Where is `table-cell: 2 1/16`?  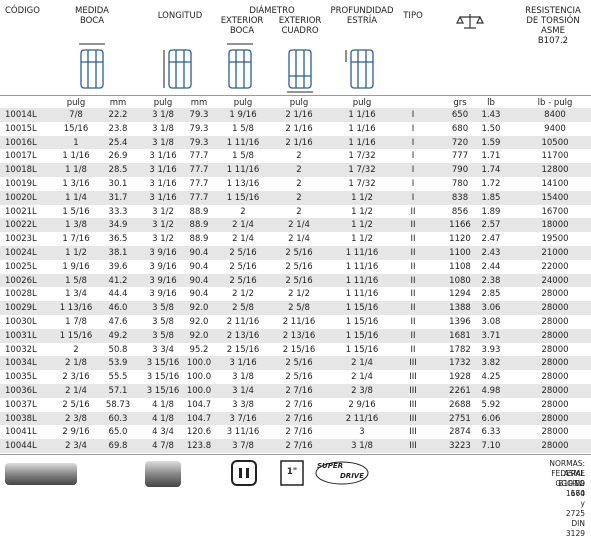
table-cell: 2 1/16 is located at coordinates (299, 142).